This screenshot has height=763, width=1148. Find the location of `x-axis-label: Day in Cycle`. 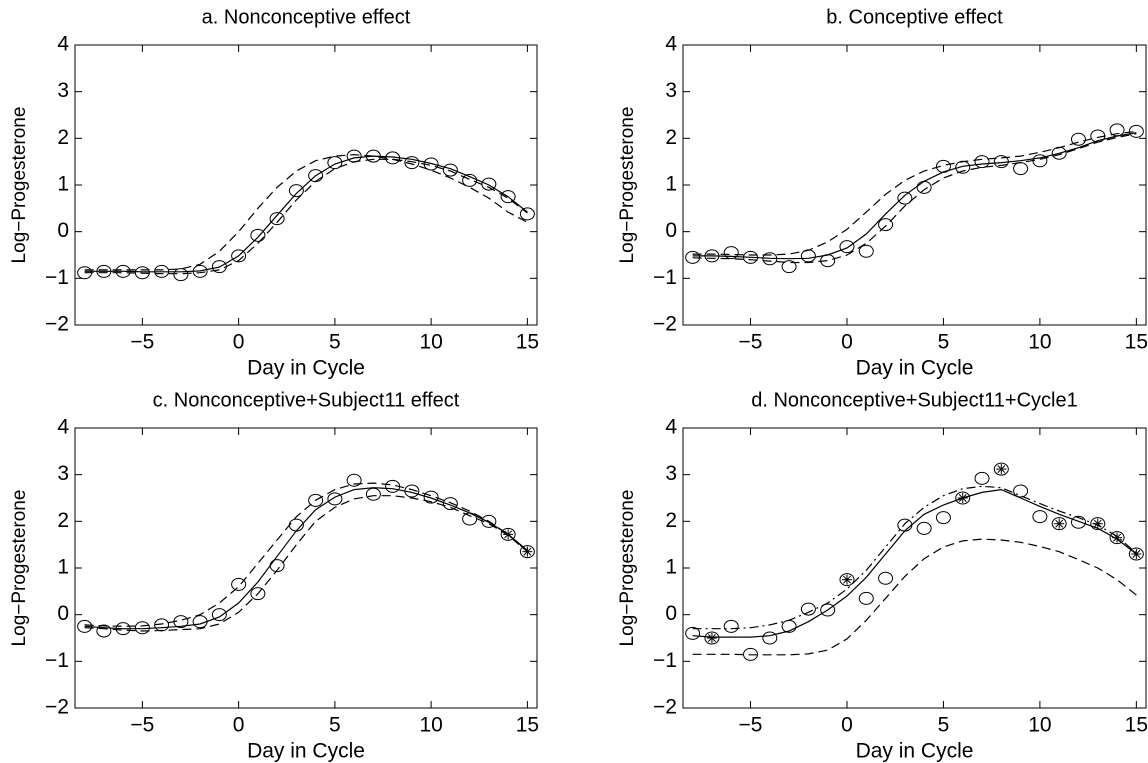

x-axis-label: Day in Cycle is located at coordinates (306, 751).